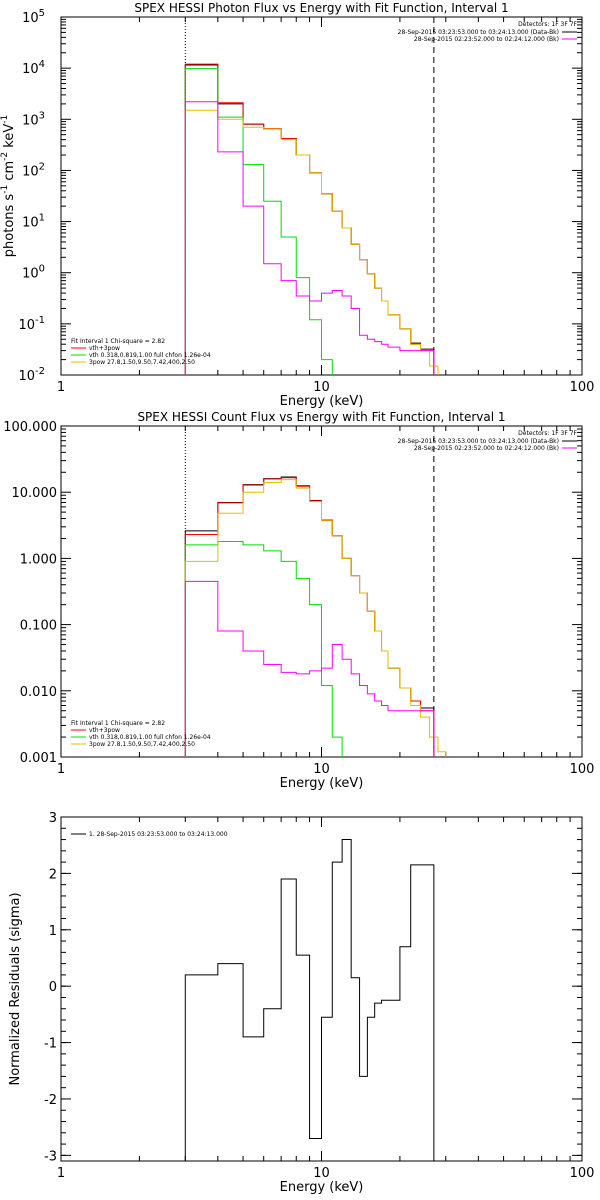 This screenshot has width=600, height=1200. What do you see at coordinates (9, 226) in the screenshot?
I see `y-axis-label-part: photons s` at bounding box center [9, 226].